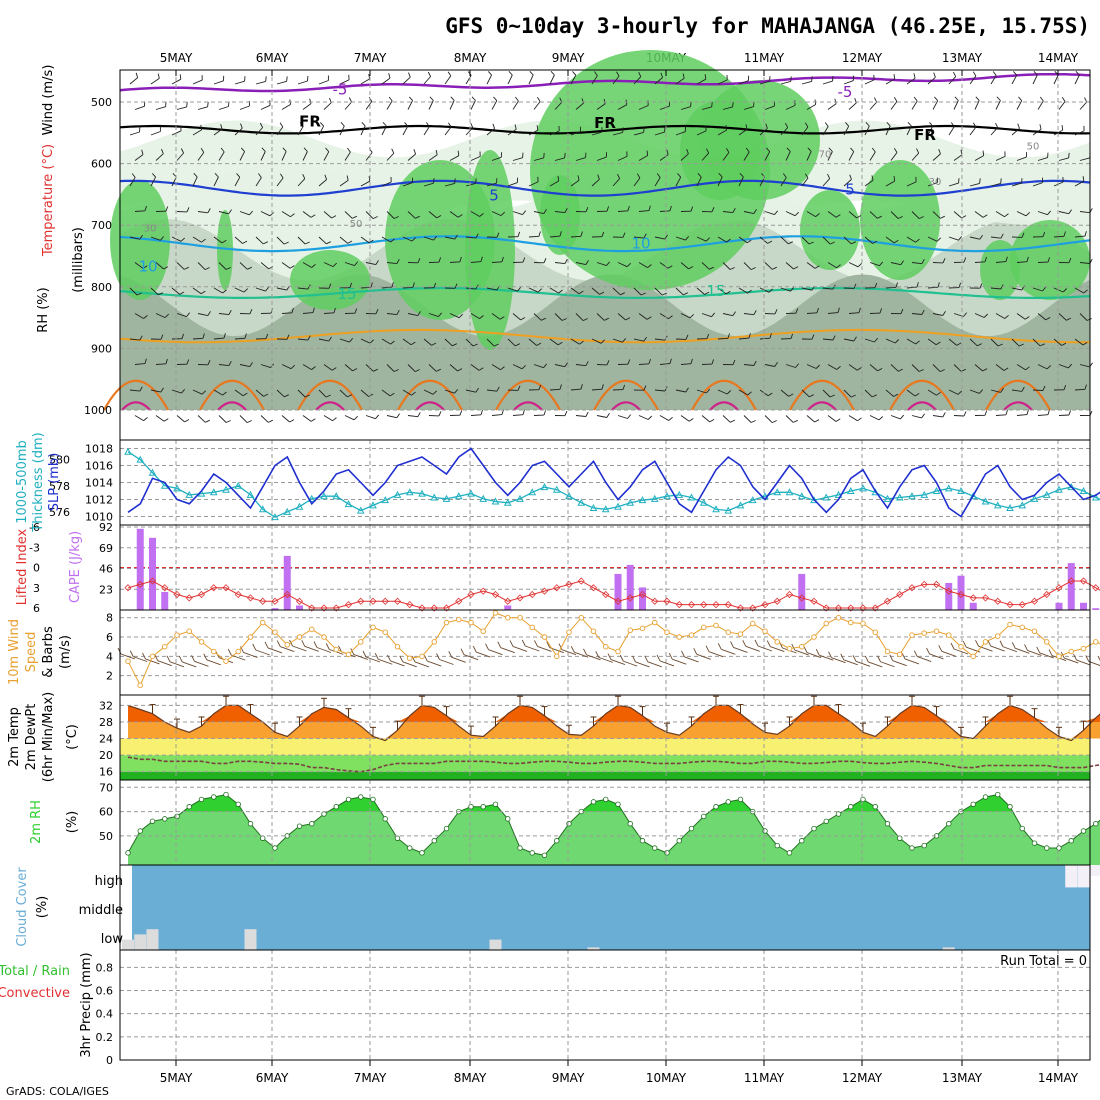 The width and height of the screenshot is (1100, 1100). What do you see at coordinates (98, 410) in the screenshot?
I see `pressure-tick-label: 1000` at bounding box center [98, 410].